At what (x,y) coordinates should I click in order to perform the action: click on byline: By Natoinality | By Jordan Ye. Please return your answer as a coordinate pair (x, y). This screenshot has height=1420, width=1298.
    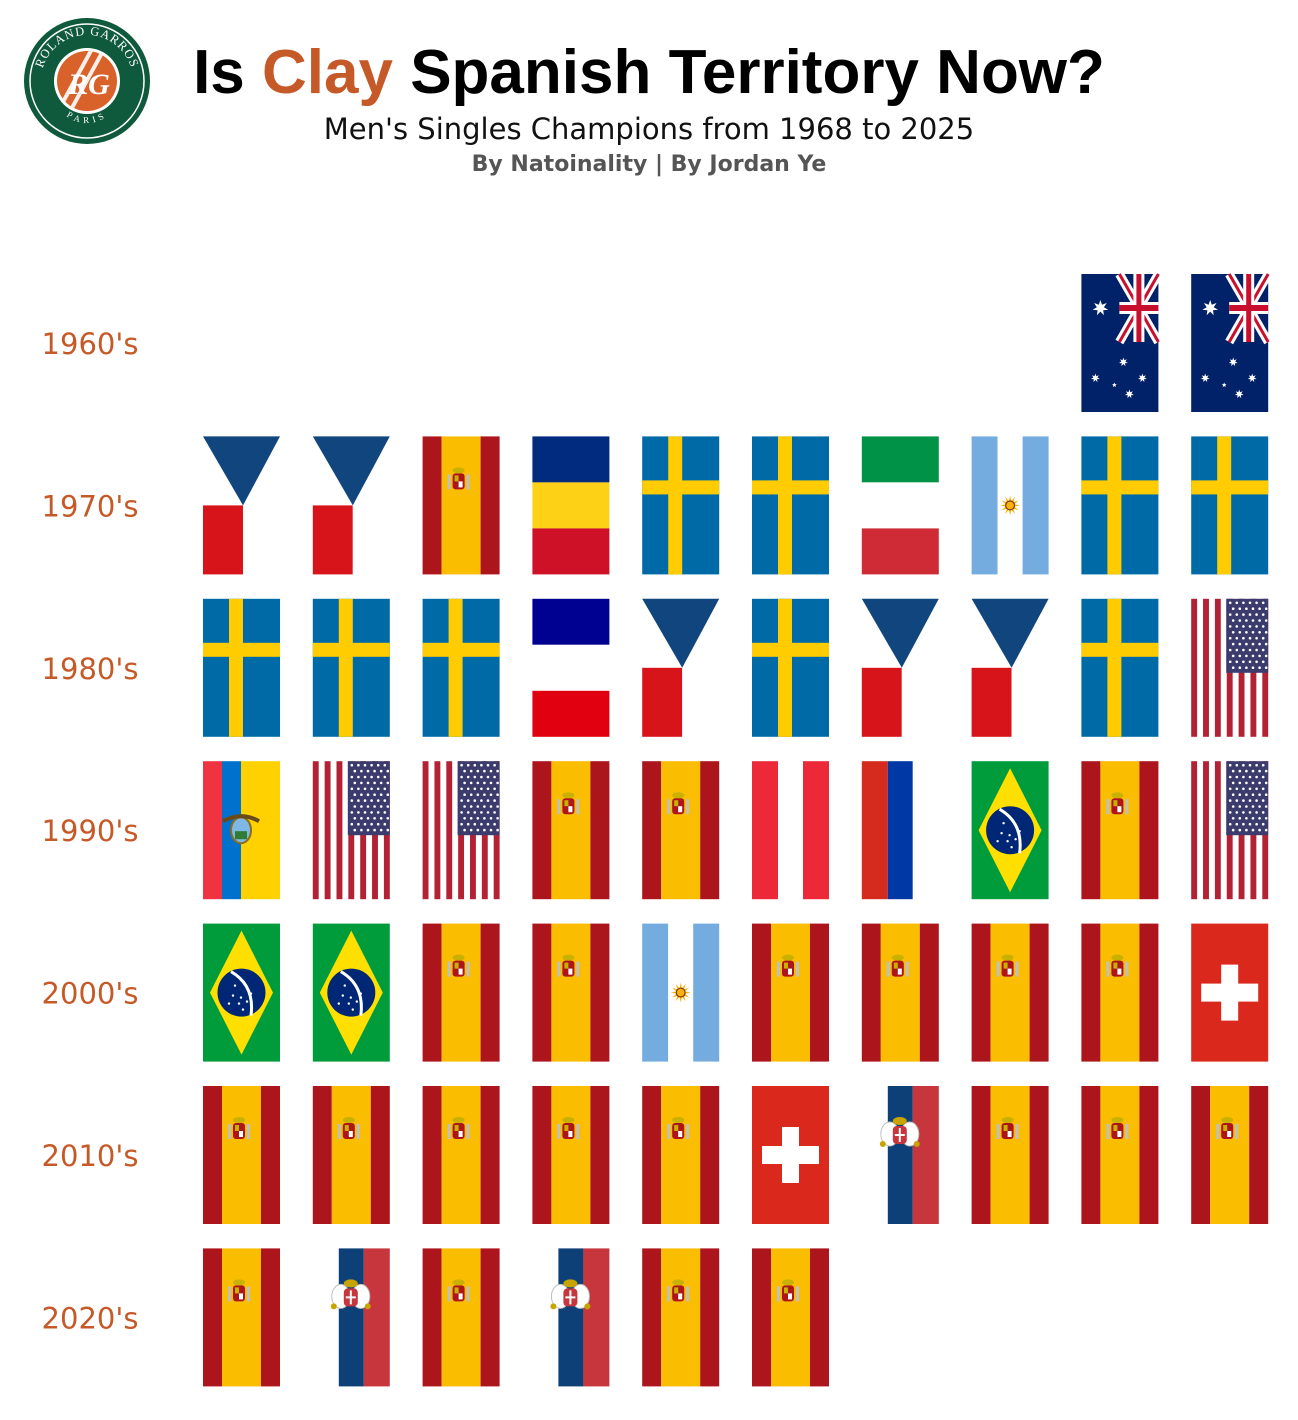
    Looking at the image, I should click on (649, 164).